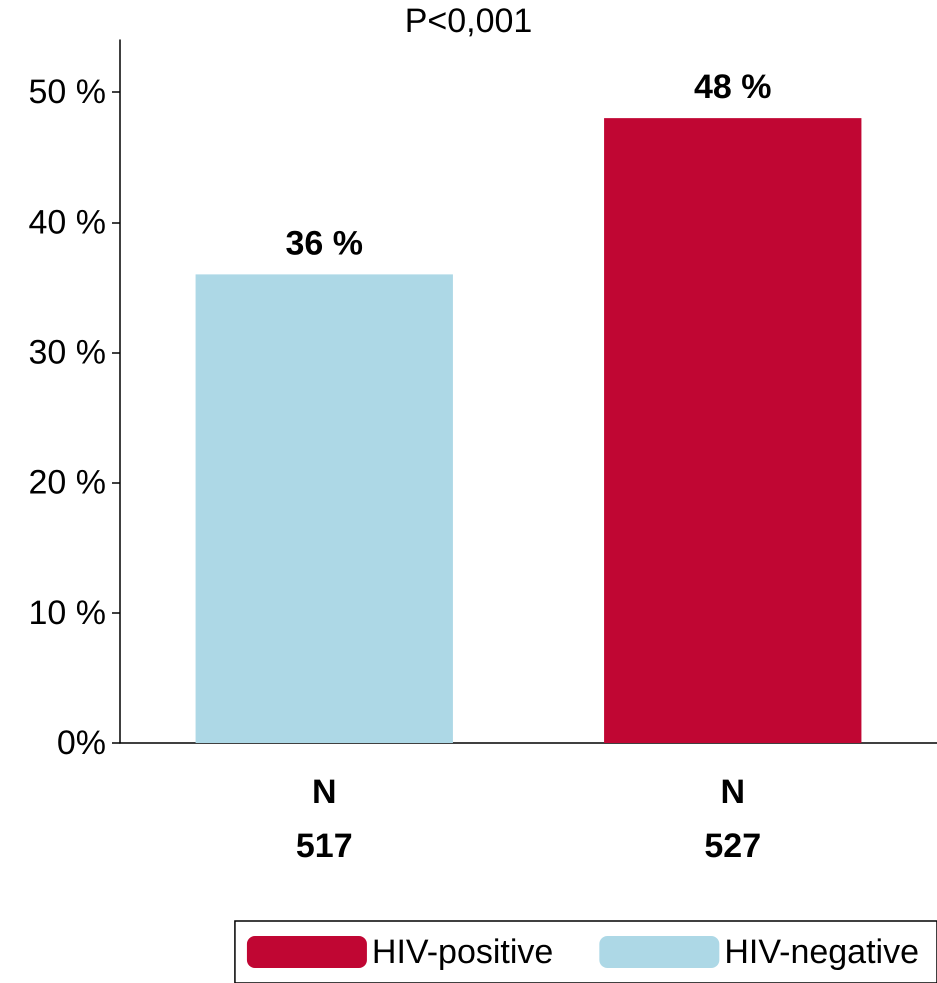  Describe the element at coordinates (468, 21) in the screenshot. I see `text: P<0,001` at that location.